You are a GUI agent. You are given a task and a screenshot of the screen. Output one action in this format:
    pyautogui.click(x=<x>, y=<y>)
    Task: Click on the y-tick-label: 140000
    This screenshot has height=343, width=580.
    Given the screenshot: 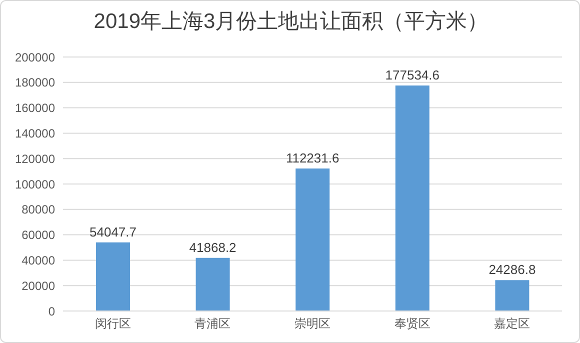 What is the action you would take?
    pyautogui.click(x=35, y=133)
    